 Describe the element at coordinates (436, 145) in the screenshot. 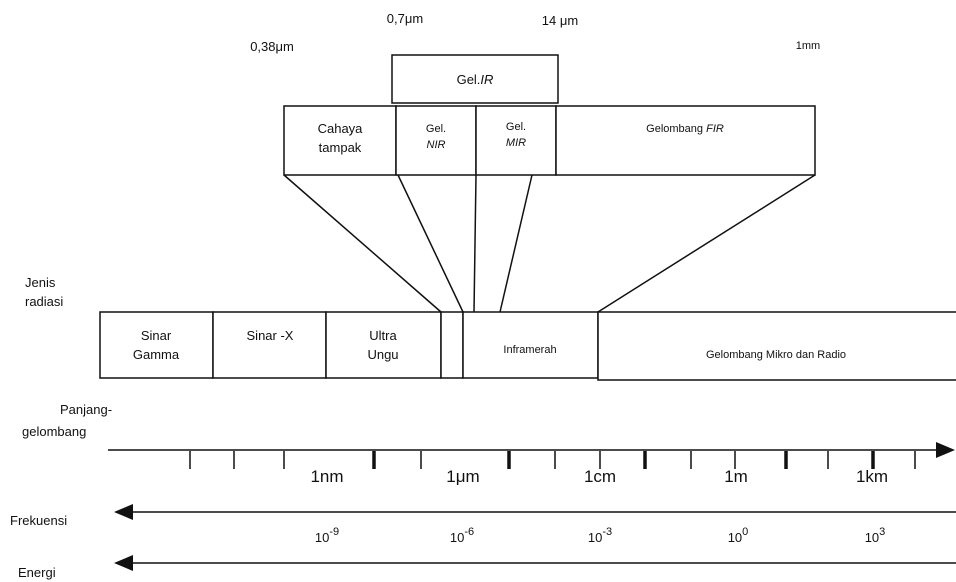

I see `text: NIR` at that location.